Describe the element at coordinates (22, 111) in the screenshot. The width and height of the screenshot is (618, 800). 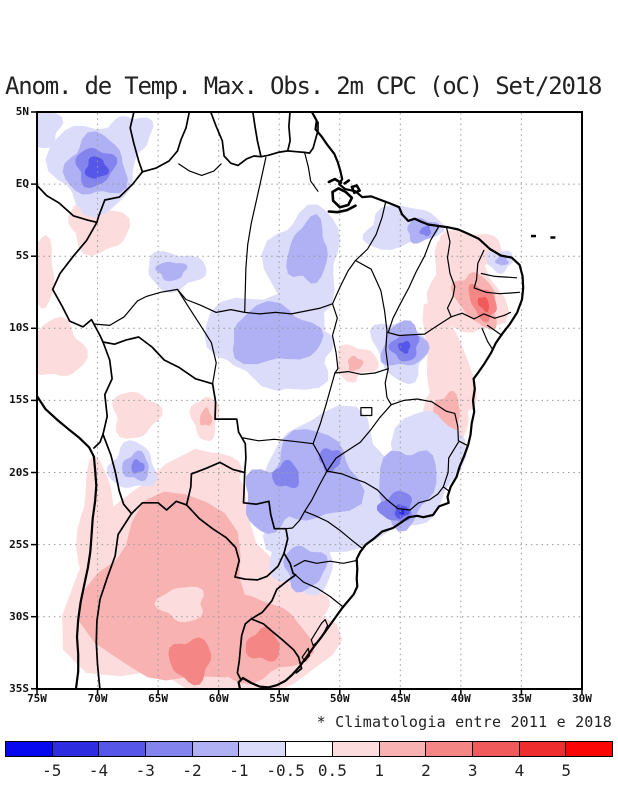
I see `lat-tick-label: 5N` at that location.